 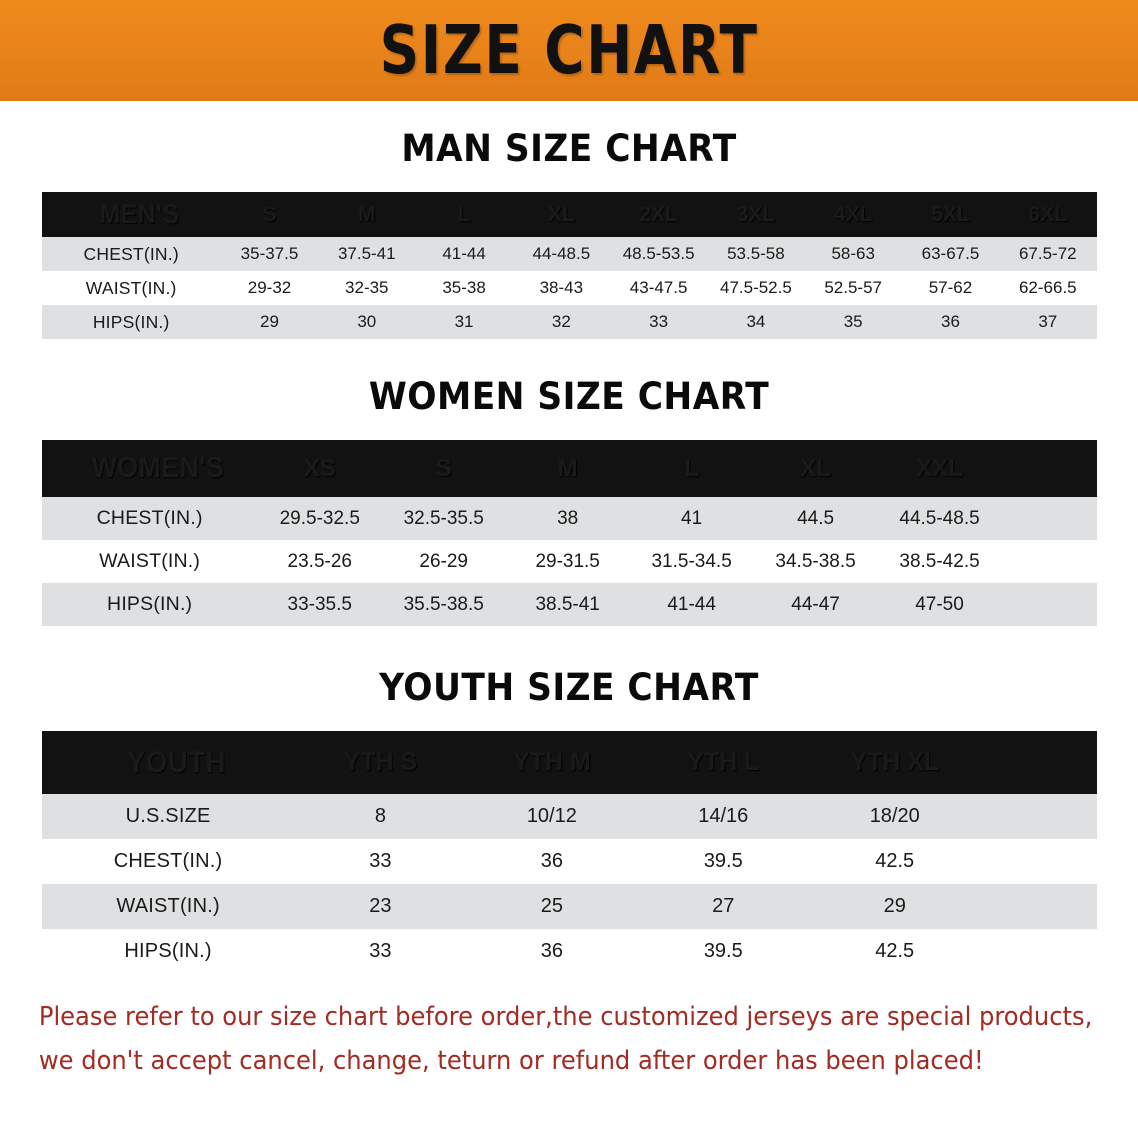 What do you see at coordinates (756, 288) in the screenshot?
I see `man-cell-r2-c6: 47.5-52.5` at bounding box center [756, 288].